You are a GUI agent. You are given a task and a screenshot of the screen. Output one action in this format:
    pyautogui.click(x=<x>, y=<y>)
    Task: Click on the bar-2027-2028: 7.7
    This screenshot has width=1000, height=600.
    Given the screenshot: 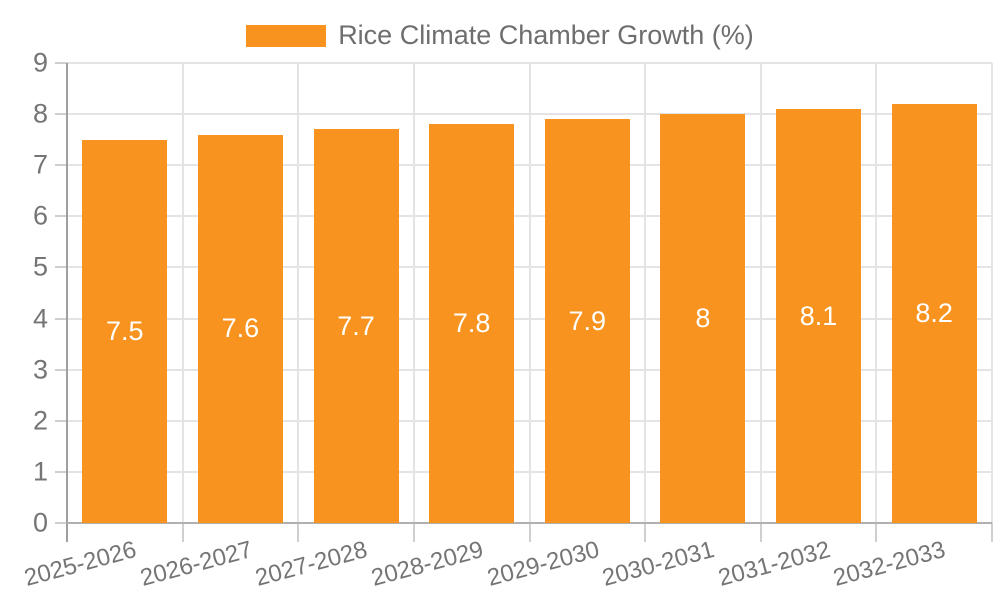 What is the action you would take?
    pyautogui.click(x=356, y=326)
    